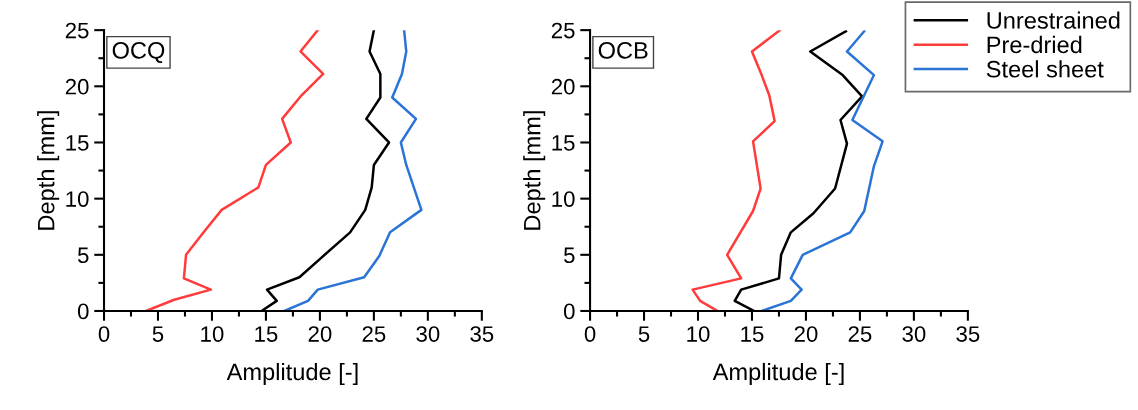 The width and height of the screenshot is (1138, 410). What do you see at coordinates (1045, 69) in the screenshot?
I see `legend-label: Steel sheet` at bounding box center [1045, 69].